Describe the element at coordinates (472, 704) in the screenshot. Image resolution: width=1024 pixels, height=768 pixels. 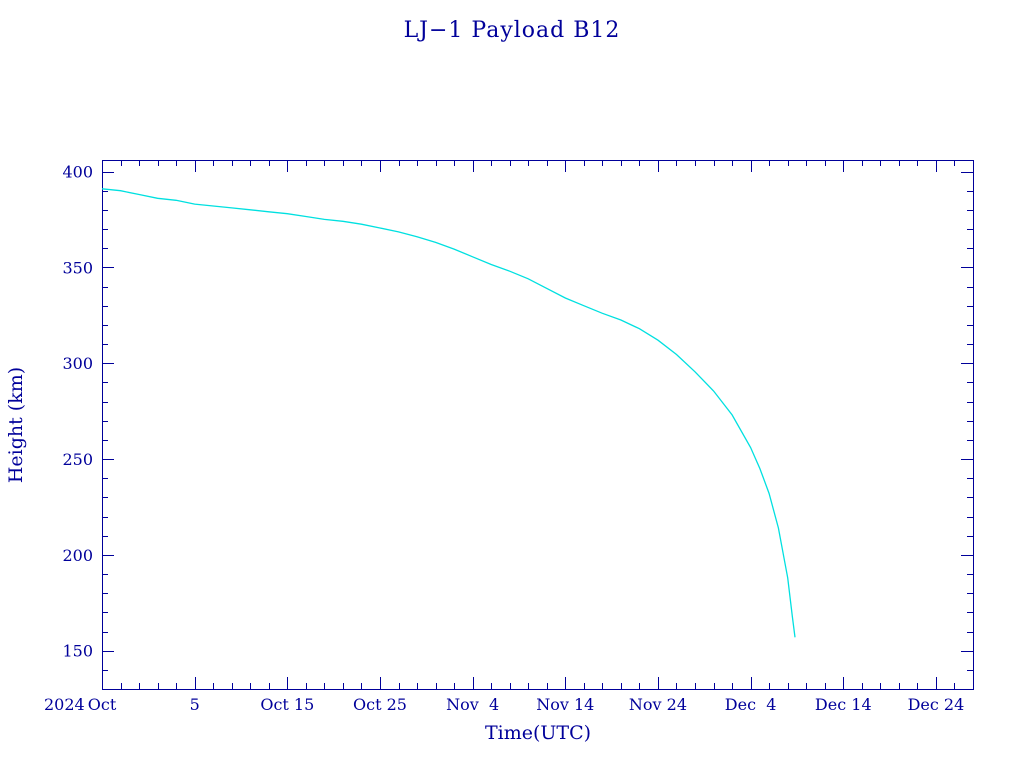
I see `x-tick-label: Nov 4` at that location.